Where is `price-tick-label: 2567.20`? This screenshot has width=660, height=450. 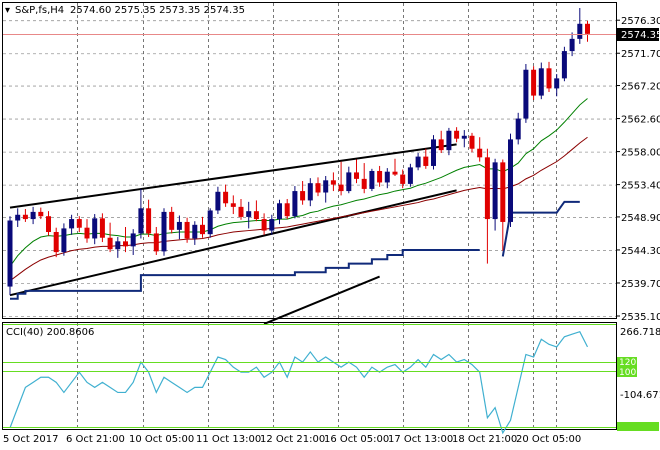 price-tick-label: 2567.20 is located at coordinates (640, 87).